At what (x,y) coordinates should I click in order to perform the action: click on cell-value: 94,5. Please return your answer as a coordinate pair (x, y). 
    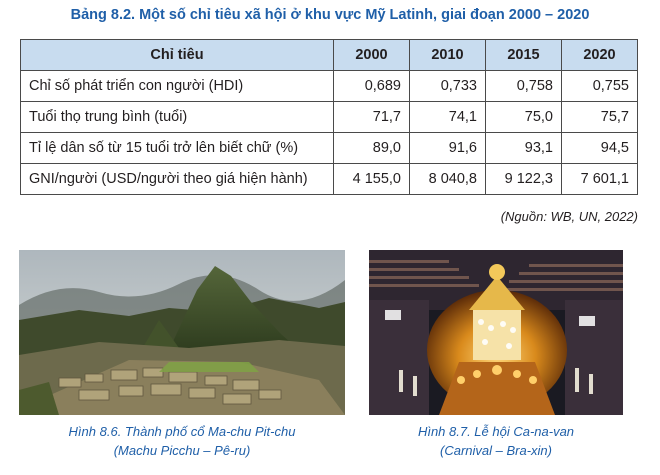
    Looking at the image, I should click on (599, 148).